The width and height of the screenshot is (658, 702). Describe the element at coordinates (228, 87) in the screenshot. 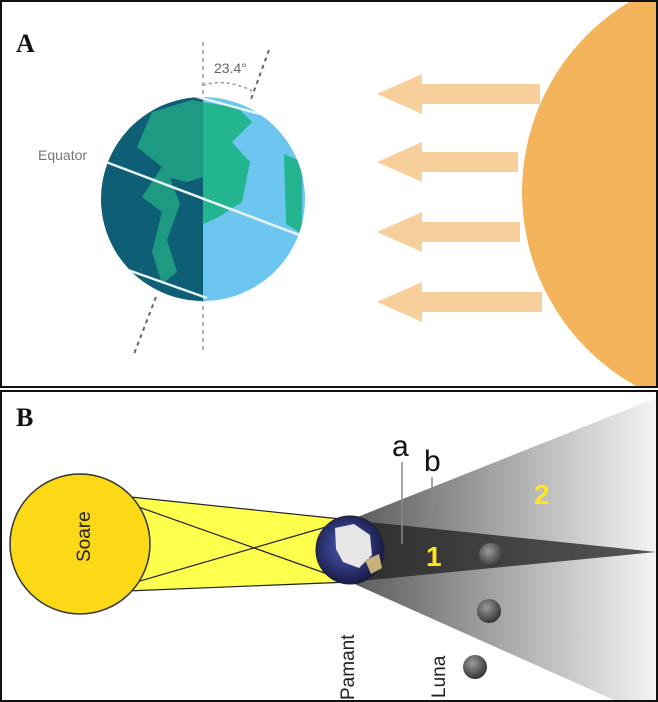

I see `tilt-angle-arc` at that location.